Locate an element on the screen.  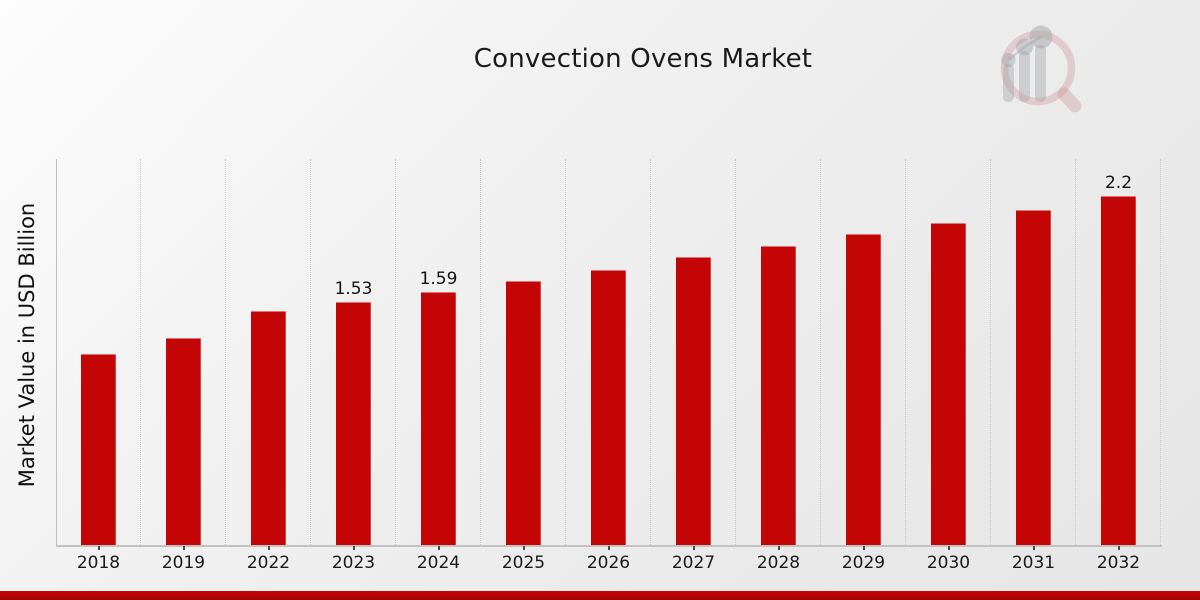
x-tick-label: 2023 is located at coordinates (353, 563).